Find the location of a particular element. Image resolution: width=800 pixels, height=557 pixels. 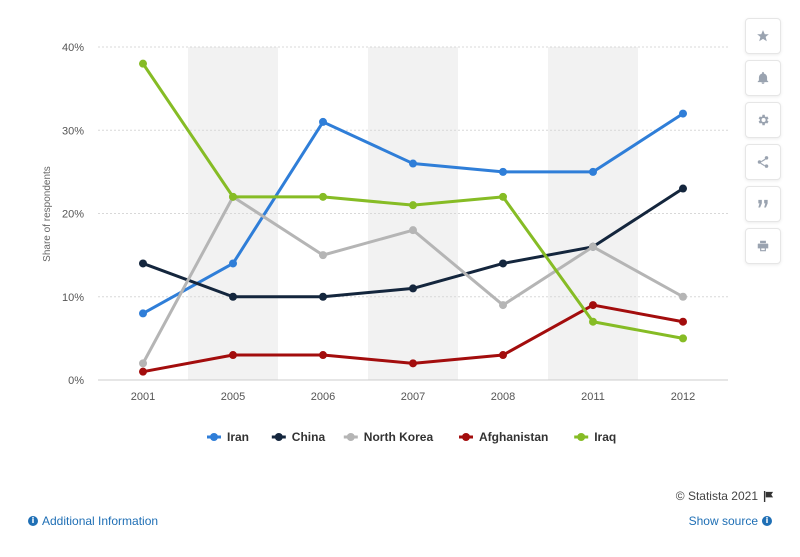

quote-icon is located at coordinates (763, 203).